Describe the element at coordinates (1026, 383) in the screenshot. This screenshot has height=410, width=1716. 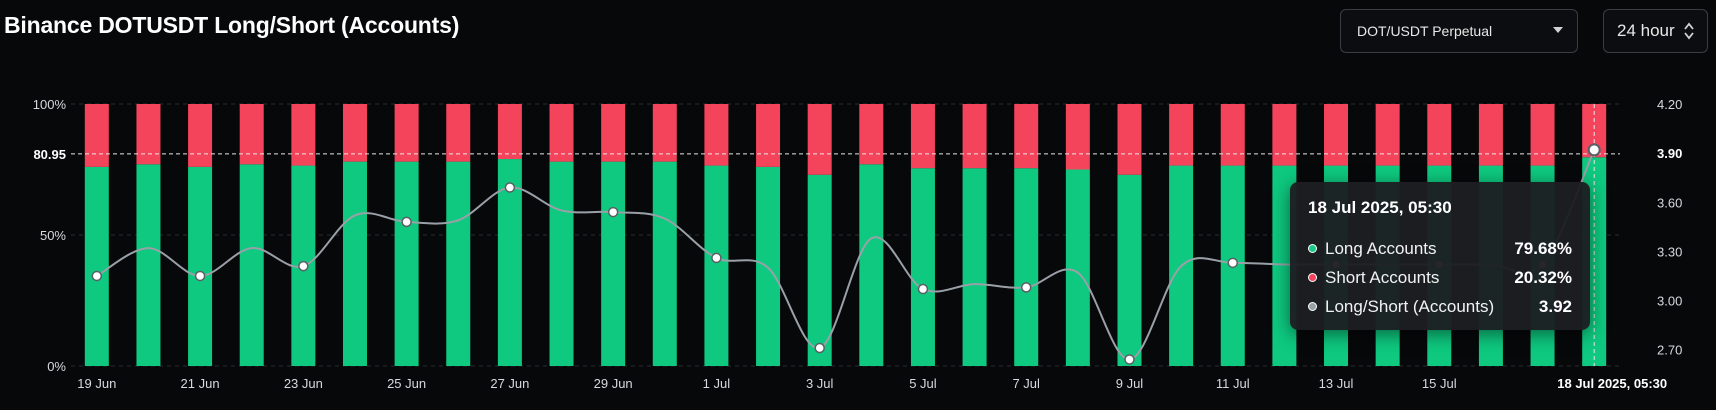
I see `x-tick: 7 Jul` at that location.